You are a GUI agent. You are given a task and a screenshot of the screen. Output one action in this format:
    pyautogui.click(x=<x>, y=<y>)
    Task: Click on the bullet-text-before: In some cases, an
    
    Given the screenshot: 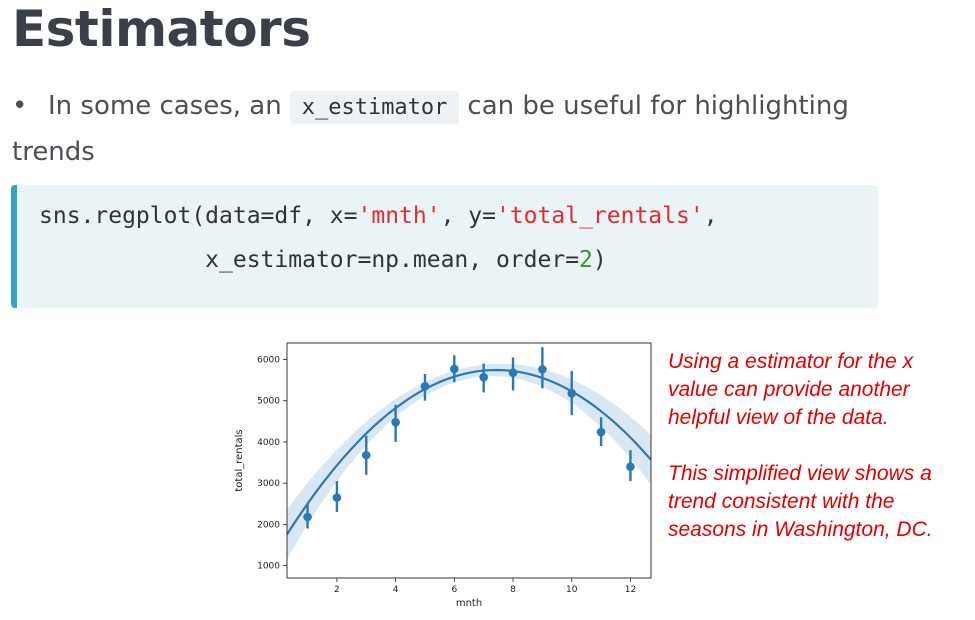 What is the action you would take?
    pyautogui.click(x=165, y=106)
    